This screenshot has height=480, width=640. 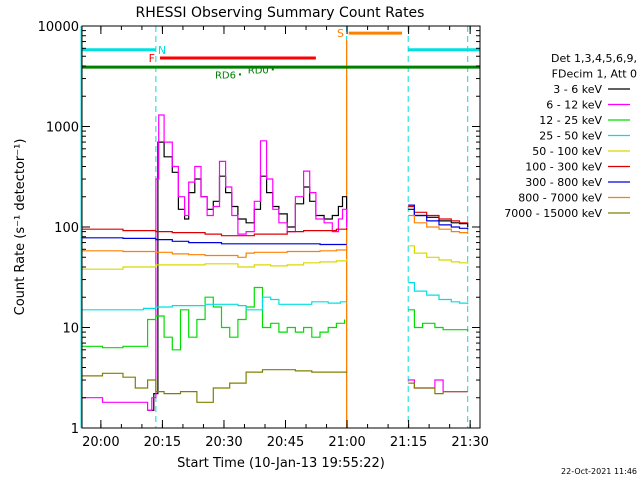 I want to click on y-tick-label: 10000, so click(x=58, y=27).